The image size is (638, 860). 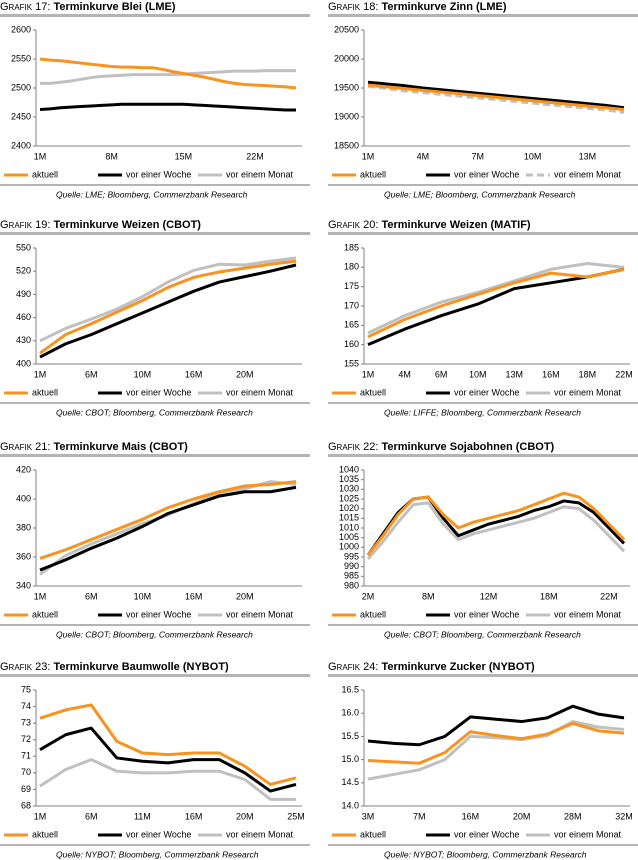 I want to click on chart-title: Grafik 20: Terminkurve Weizen (MATIF), so click(x=429, y=225).